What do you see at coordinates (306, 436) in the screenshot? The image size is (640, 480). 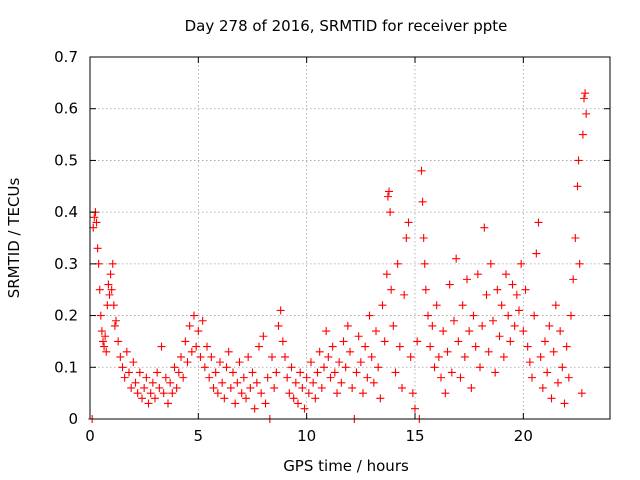 I see `x-tick-label: 10` at bounding box center [306, 436].